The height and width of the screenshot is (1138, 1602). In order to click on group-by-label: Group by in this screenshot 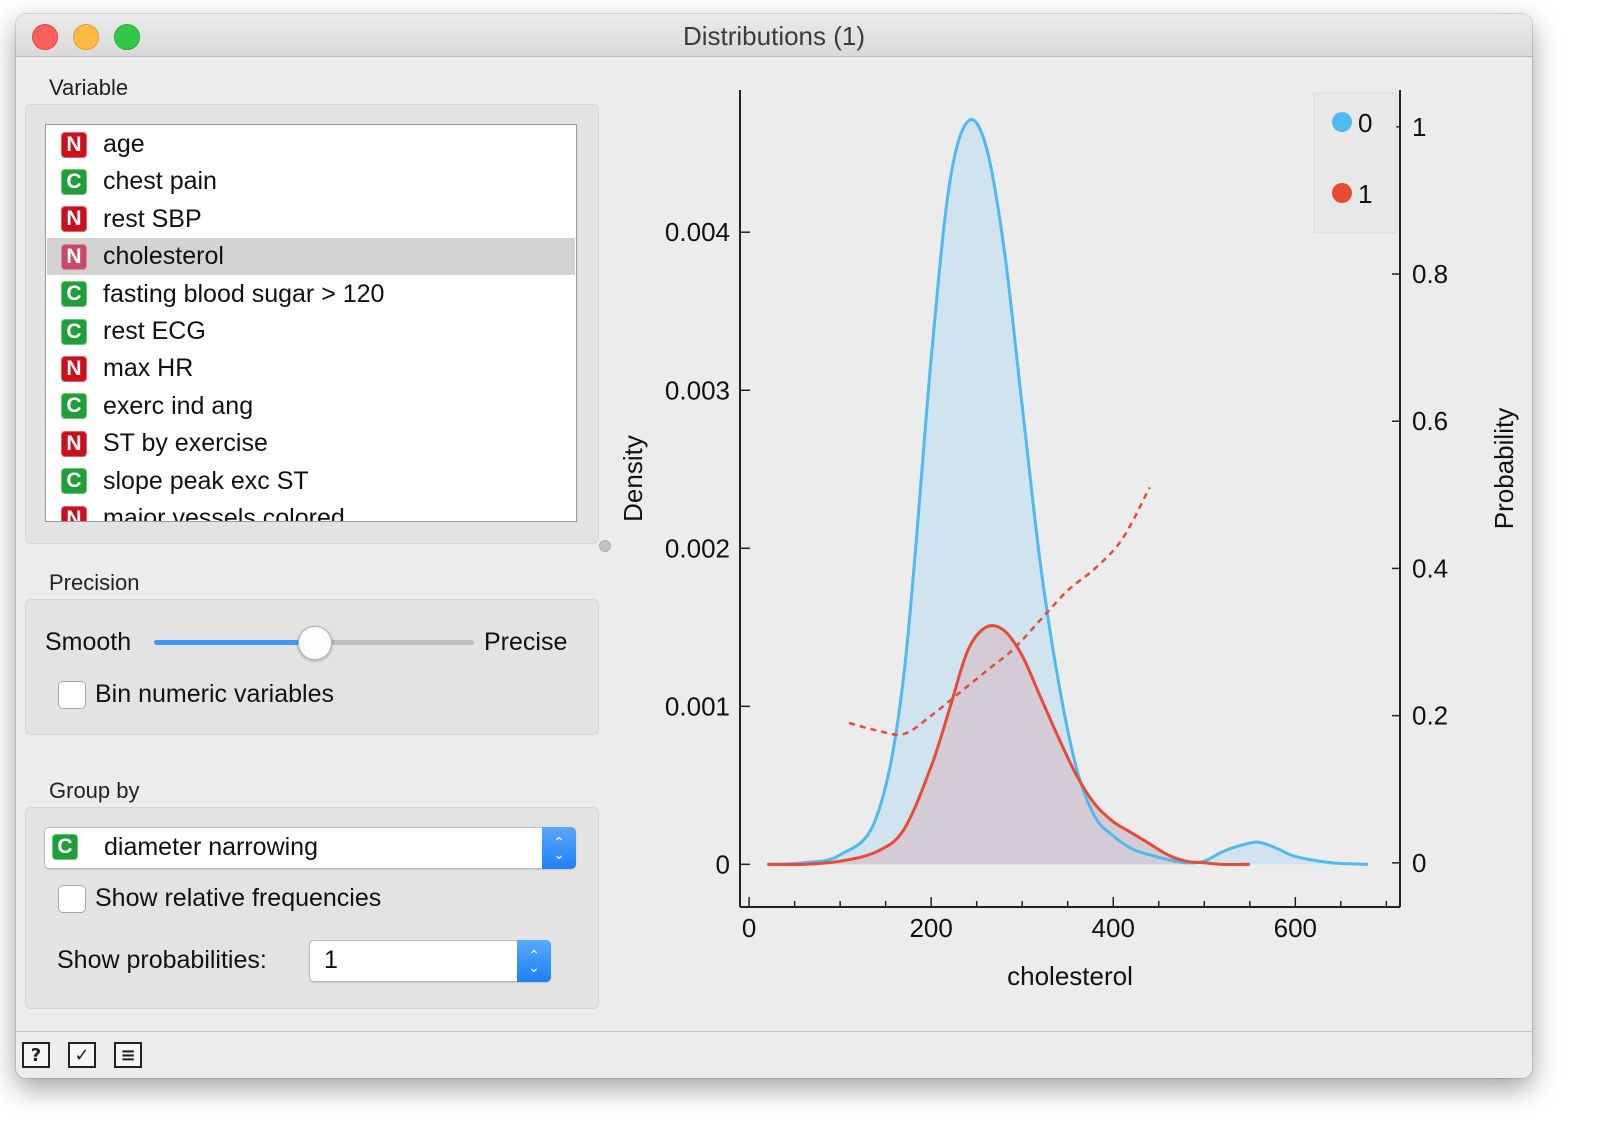, I will do `click(94, 790)`.